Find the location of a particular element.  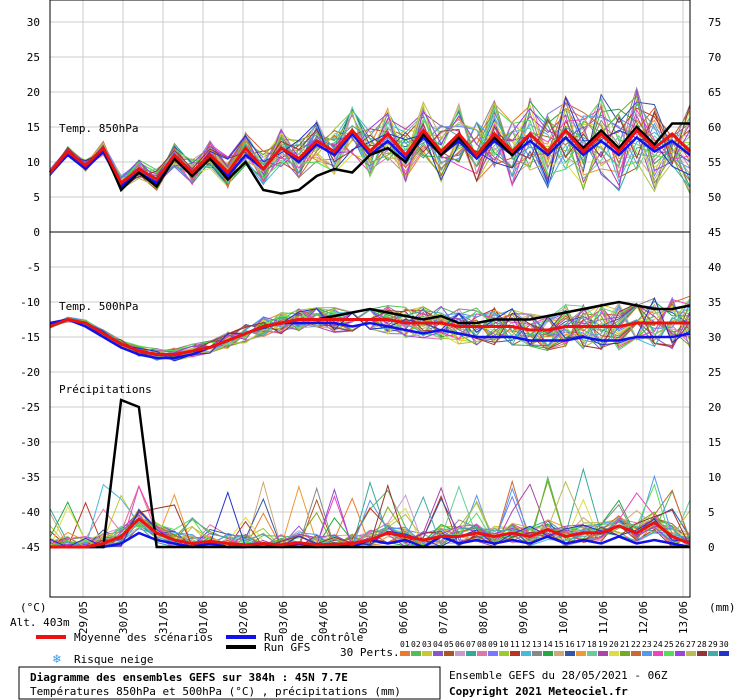

precip-tick-label: 15 is located at coordinates (714, 442).